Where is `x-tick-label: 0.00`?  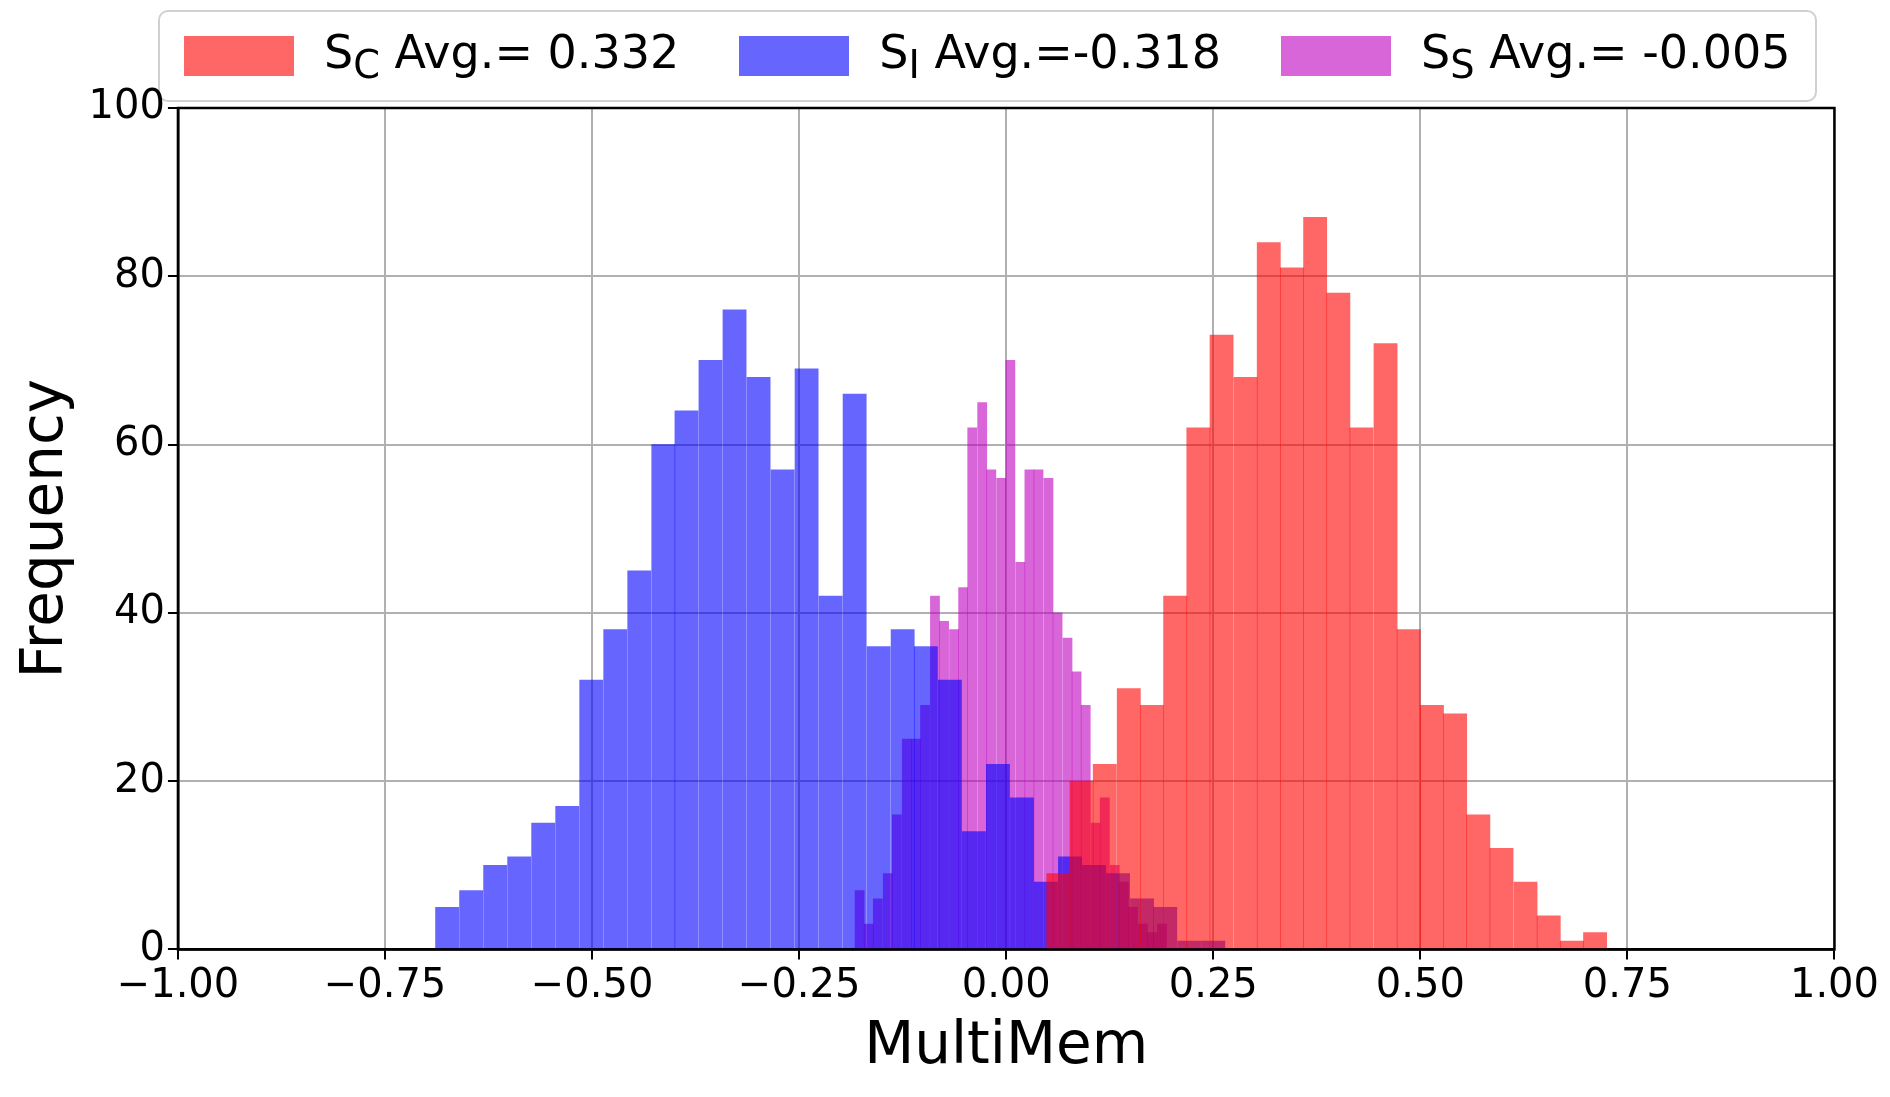 x-tick-label: 0.00 is located at coordinates (1006, 982).